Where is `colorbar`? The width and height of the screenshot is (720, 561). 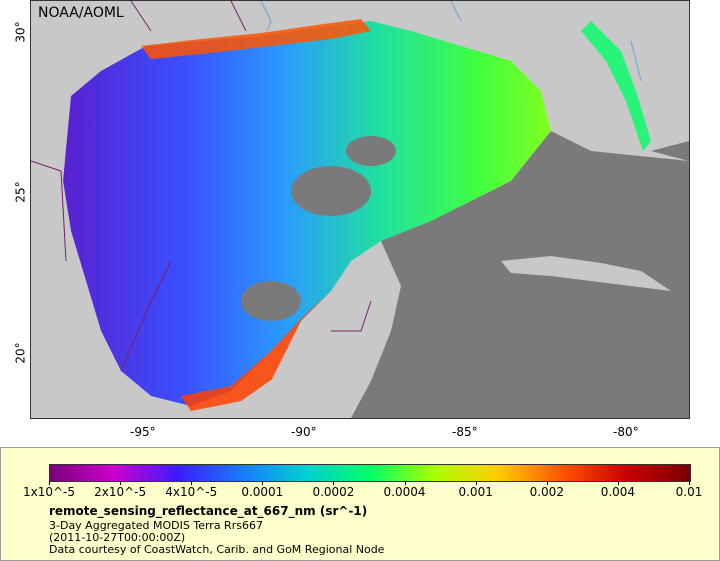 colorbar is located at coordinates (370, 473).